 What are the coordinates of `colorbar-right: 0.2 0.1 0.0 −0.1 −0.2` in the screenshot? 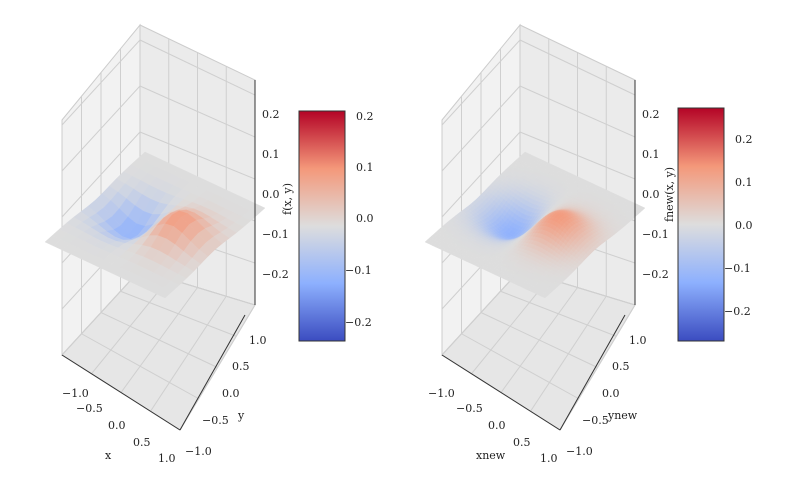 It's located at (715, 224).